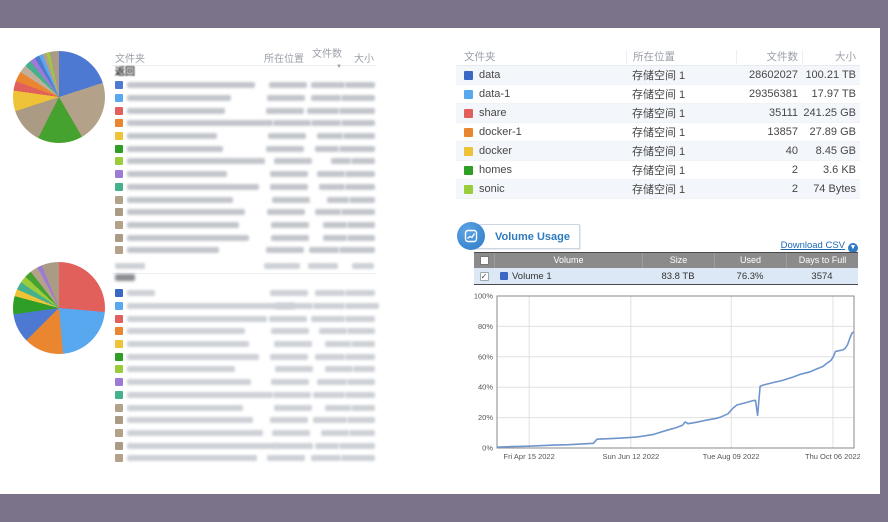 The width and height of the screenshot is (888, 522). Describe the element at coordinates (773, 94) in the screenshot. I see `folder-count: 29356381` at that location.